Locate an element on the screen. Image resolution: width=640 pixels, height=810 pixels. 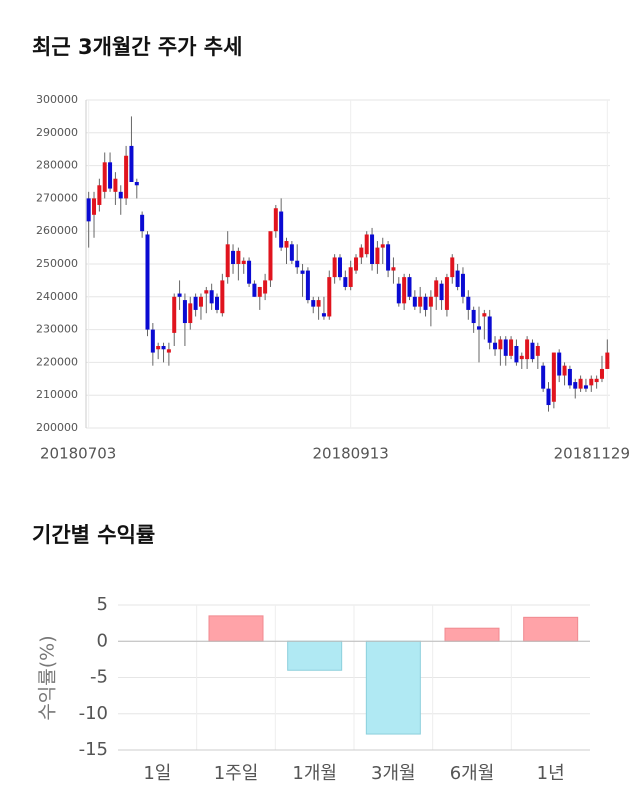
y-tick-label: 220000 is located at coordinates (57, 361).